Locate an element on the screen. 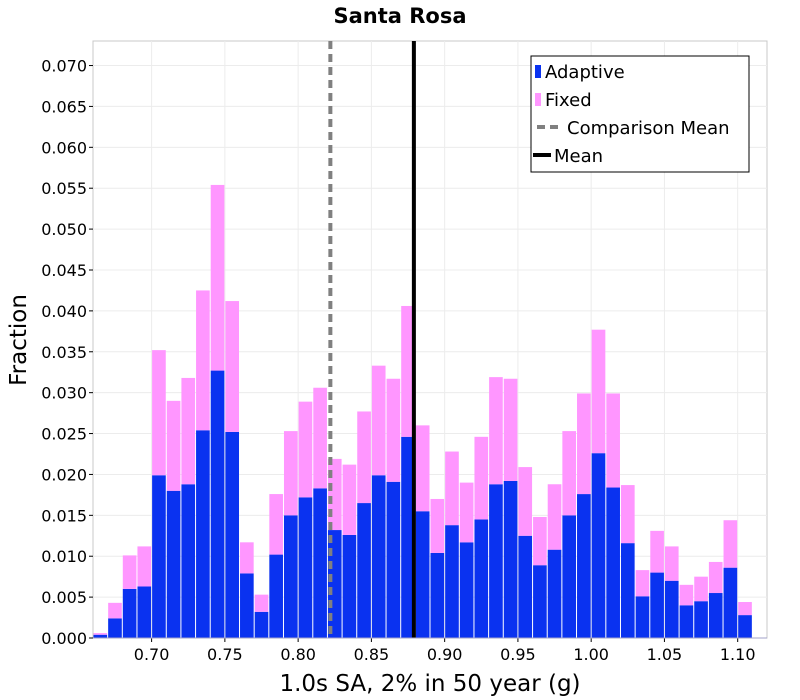  y-tick-label: 0.040 is located at coordinates (64, 311).